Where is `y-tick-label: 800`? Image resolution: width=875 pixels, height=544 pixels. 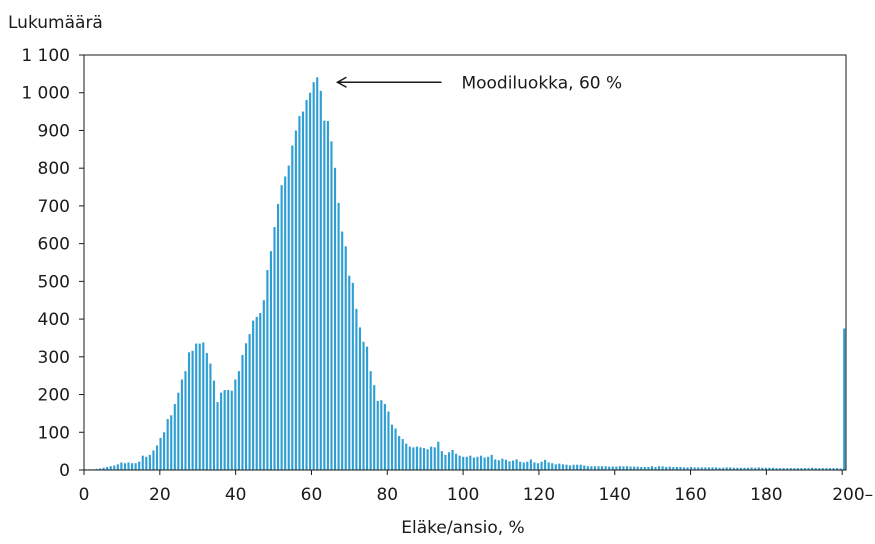
y-tick-label: 800 is located at coordinates (54, 169).